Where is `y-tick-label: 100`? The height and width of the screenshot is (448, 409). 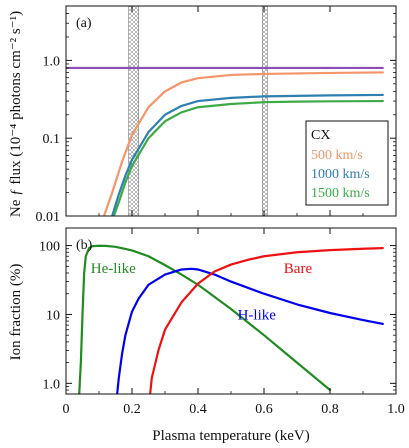 y-tick-label: 100 is located at coordinates (49, 247).